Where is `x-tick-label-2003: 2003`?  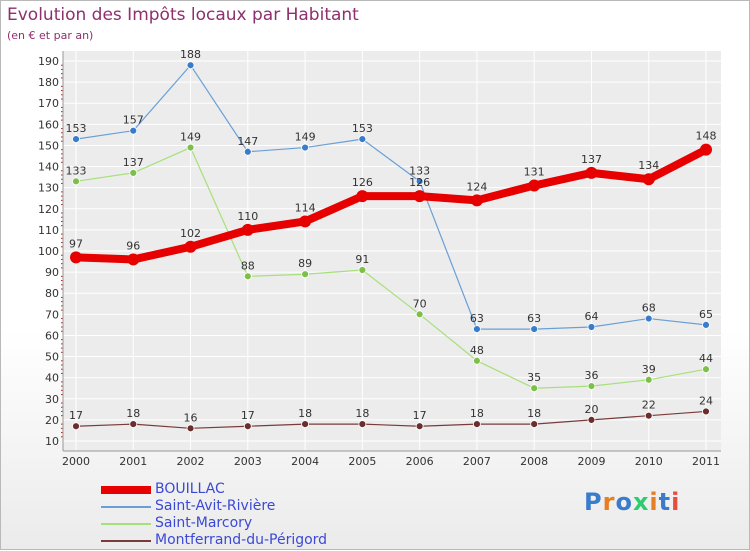
x-tick-label-2003: 2003 is located at coordinates (248, 461).